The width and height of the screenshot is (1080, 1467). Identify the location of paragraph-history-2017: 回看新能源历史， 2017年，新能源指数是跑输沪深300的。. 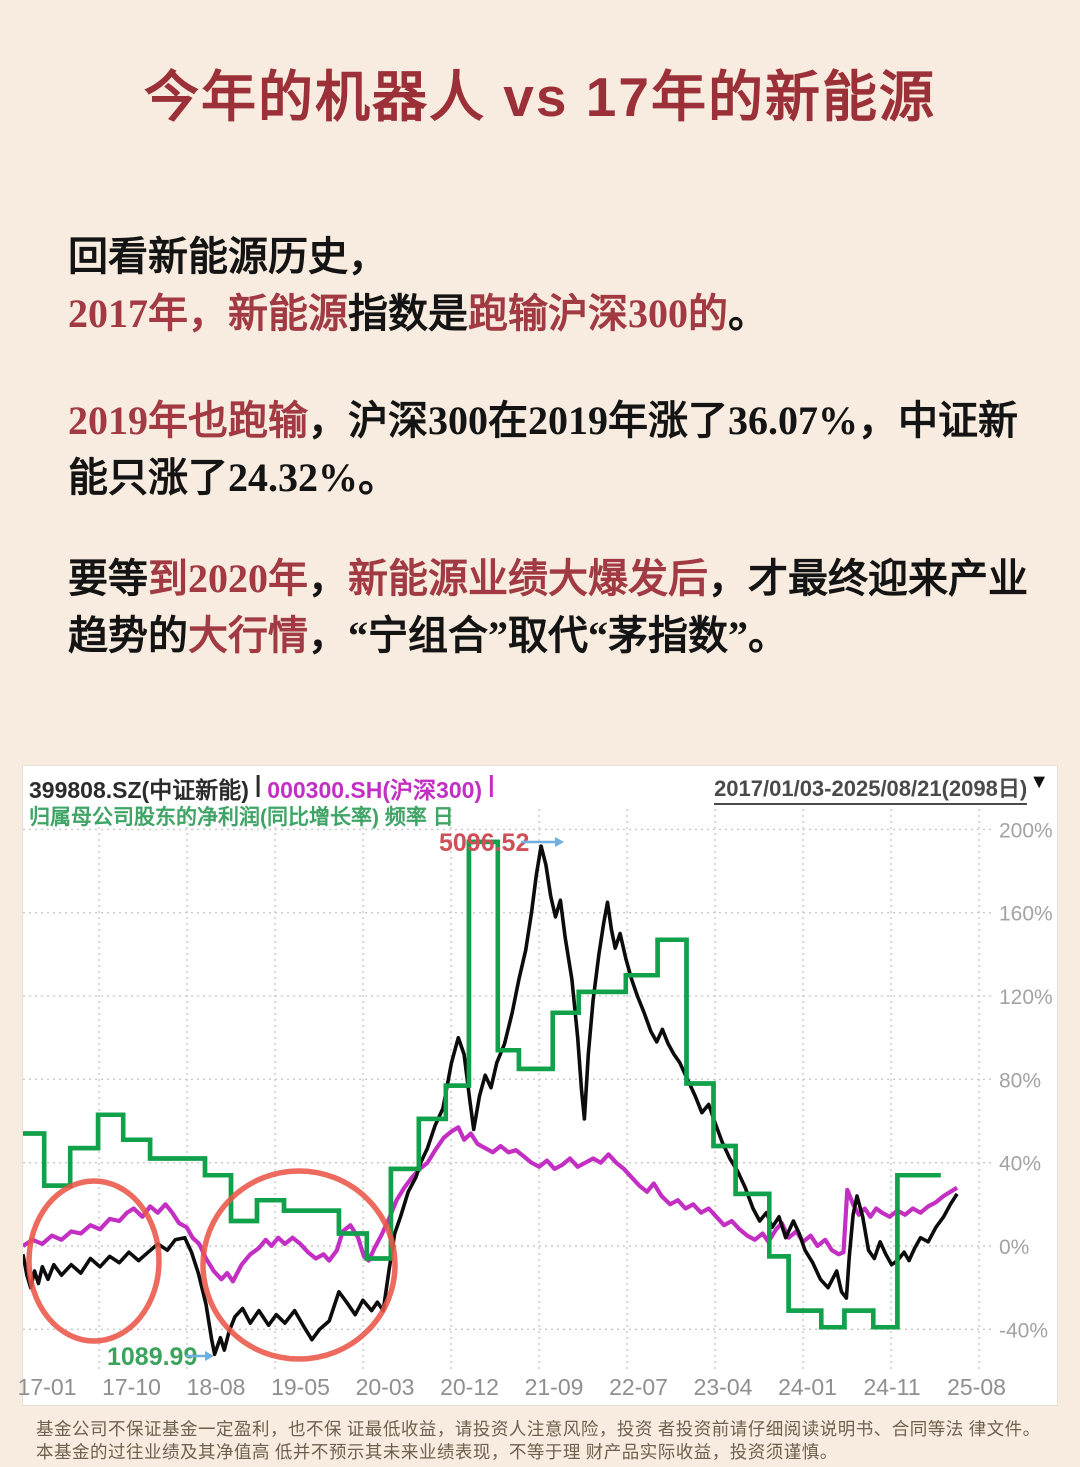
(548, 285).